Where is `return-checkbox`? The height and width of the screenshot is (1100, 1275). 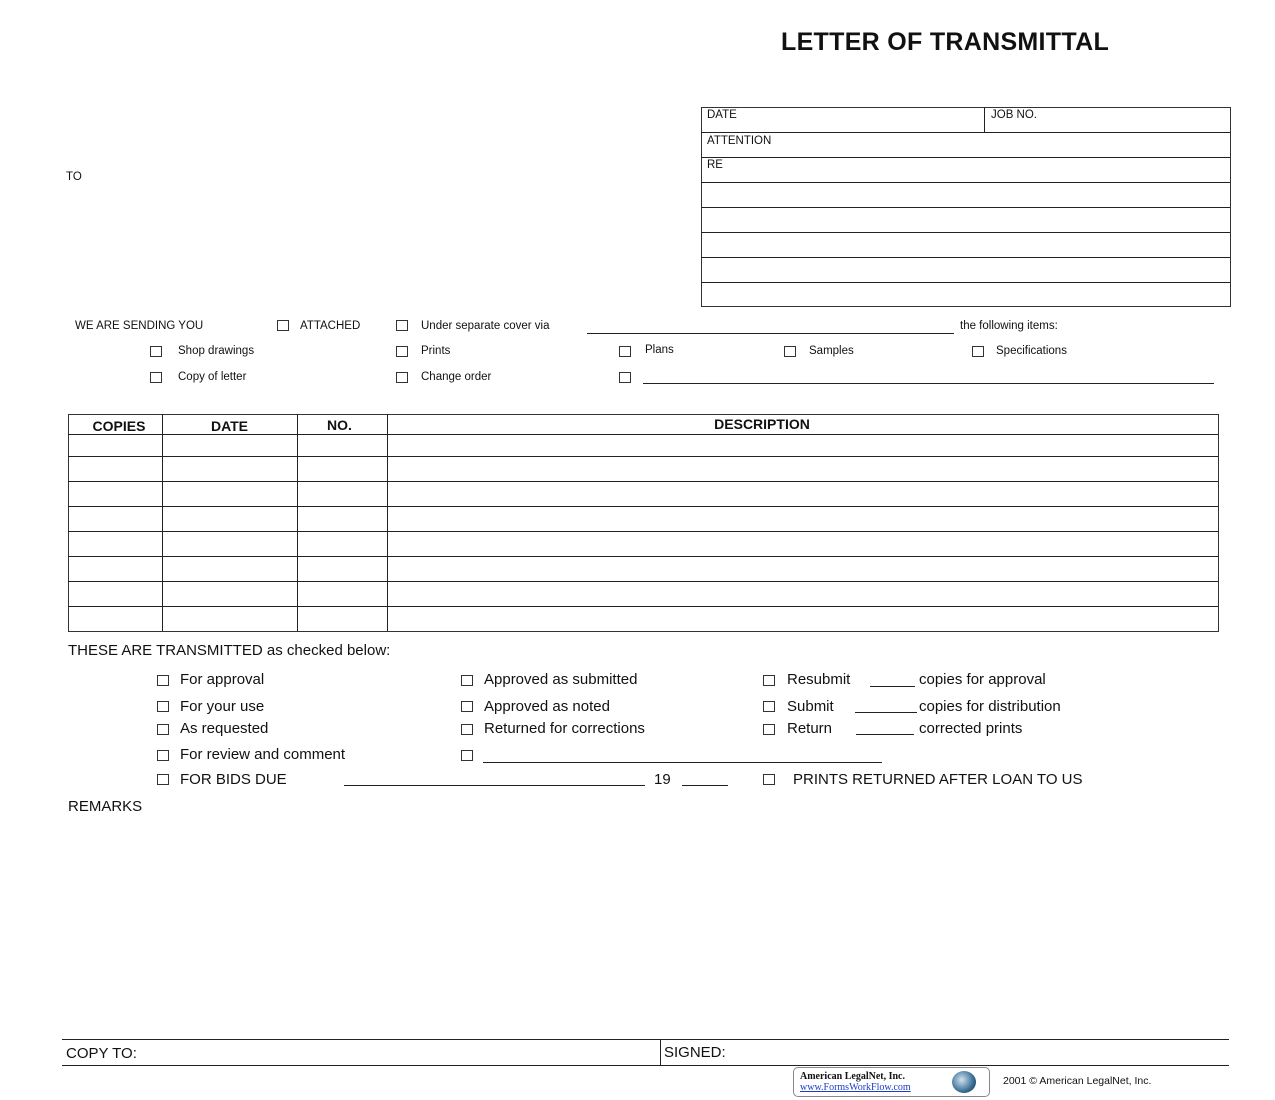
return-checkbox is located at coordinates (769, 729).